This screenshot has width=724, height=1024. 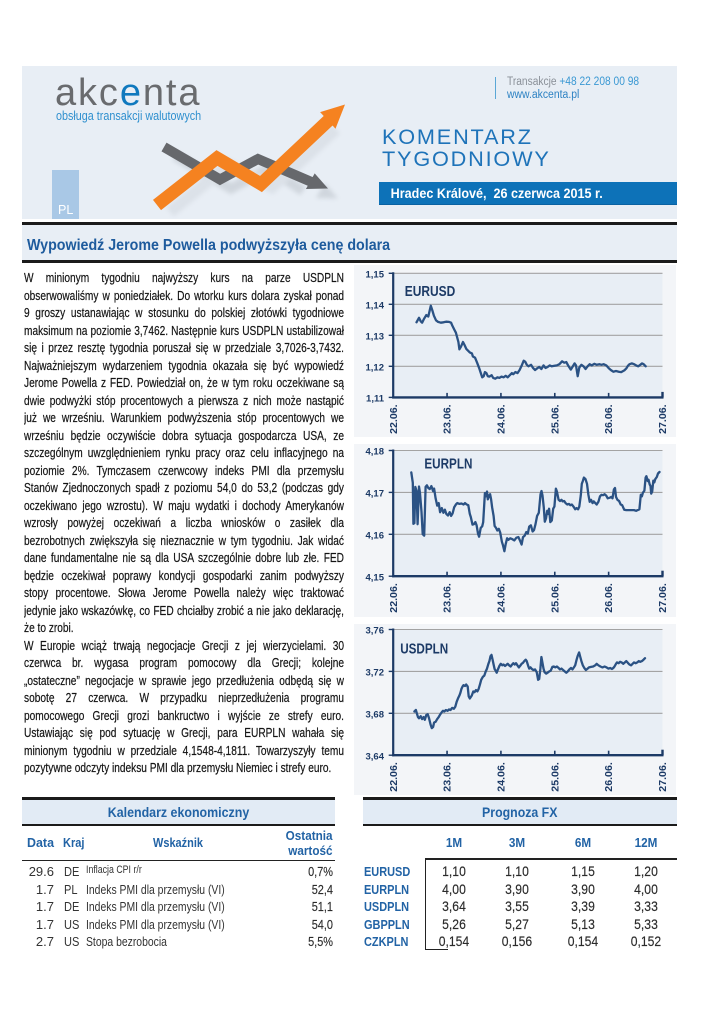 I want to click on svg-text: 1,15, so click(x=375, y=274).